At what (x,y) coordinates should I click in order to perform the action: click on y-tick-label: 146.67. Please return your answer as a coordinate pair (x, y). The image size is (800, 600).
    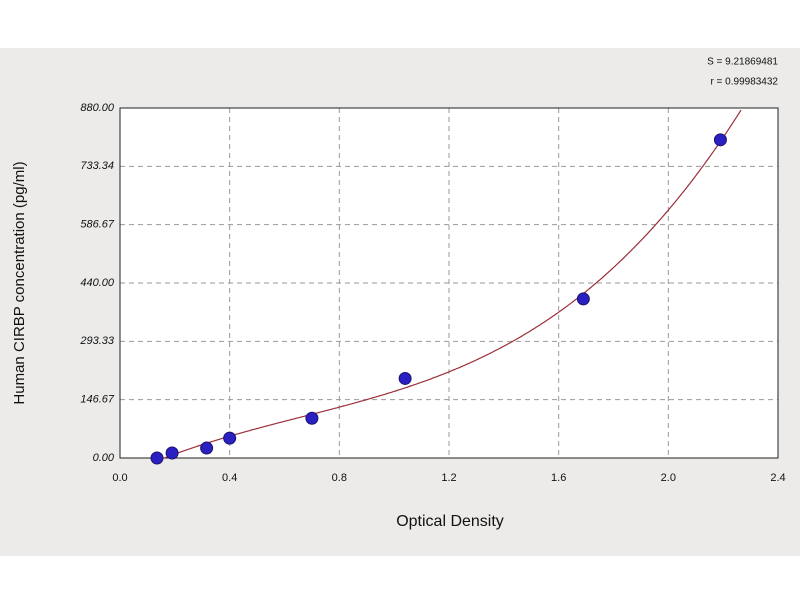
    Looking at the image, I should click on (97, 400).